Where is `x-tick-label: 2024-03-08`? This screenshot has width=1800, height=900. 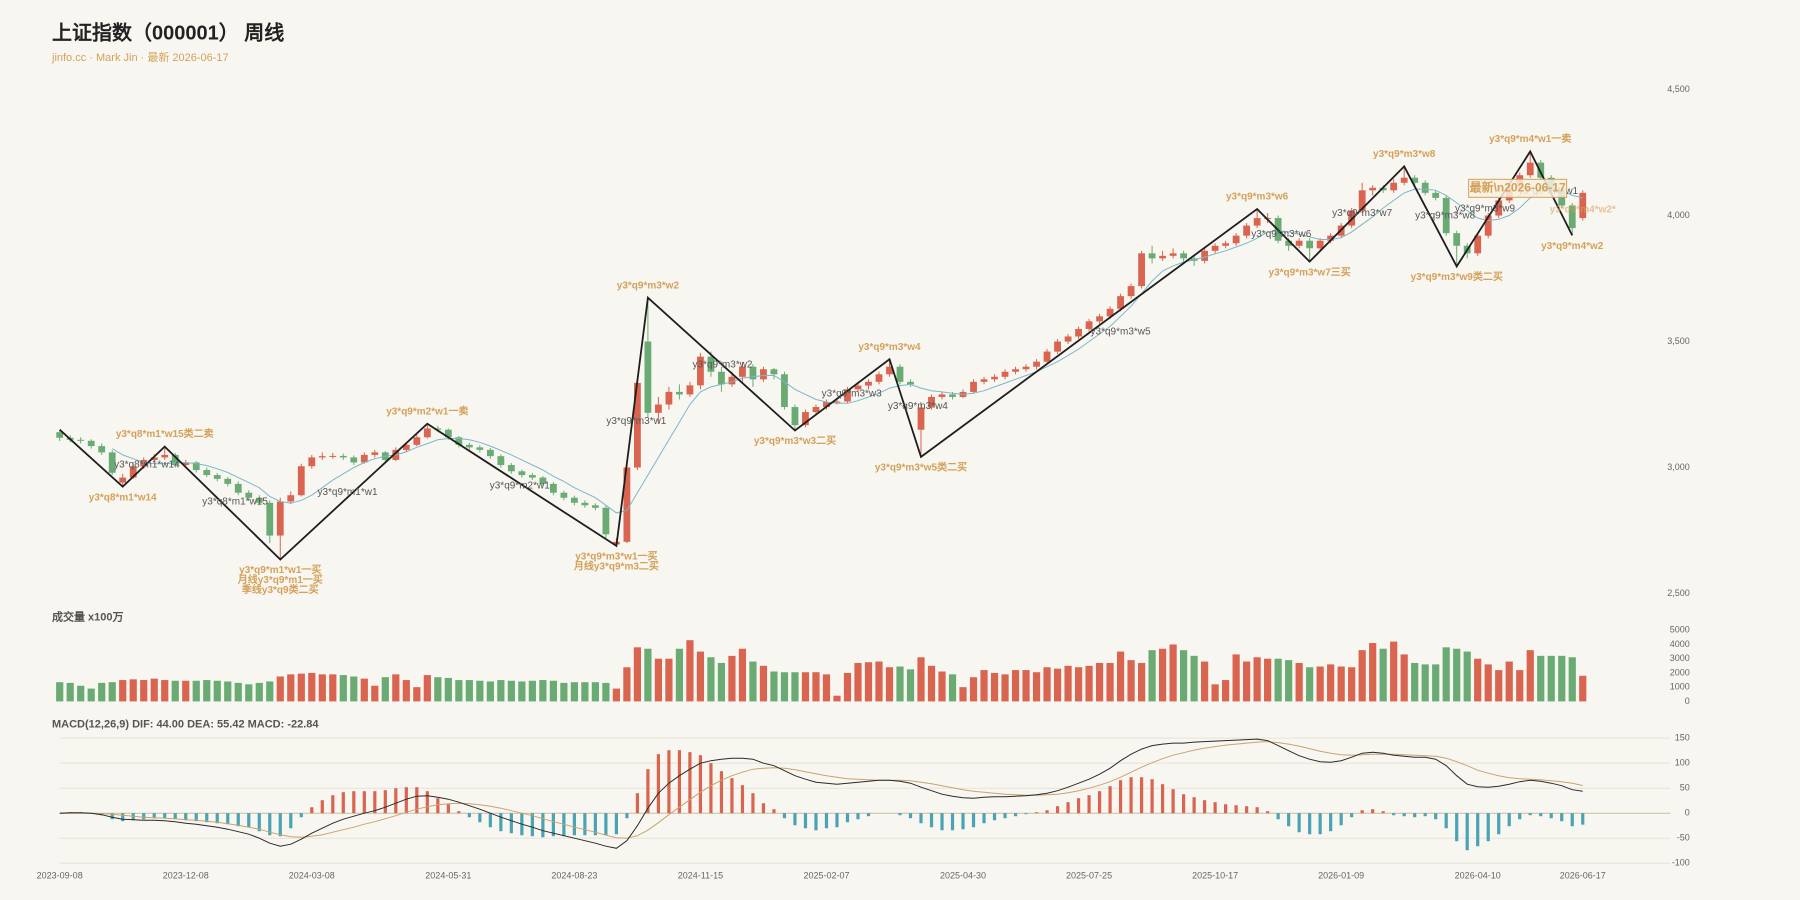 x-tick-label: 2024-03-08 is located at coordinates (312, 875).